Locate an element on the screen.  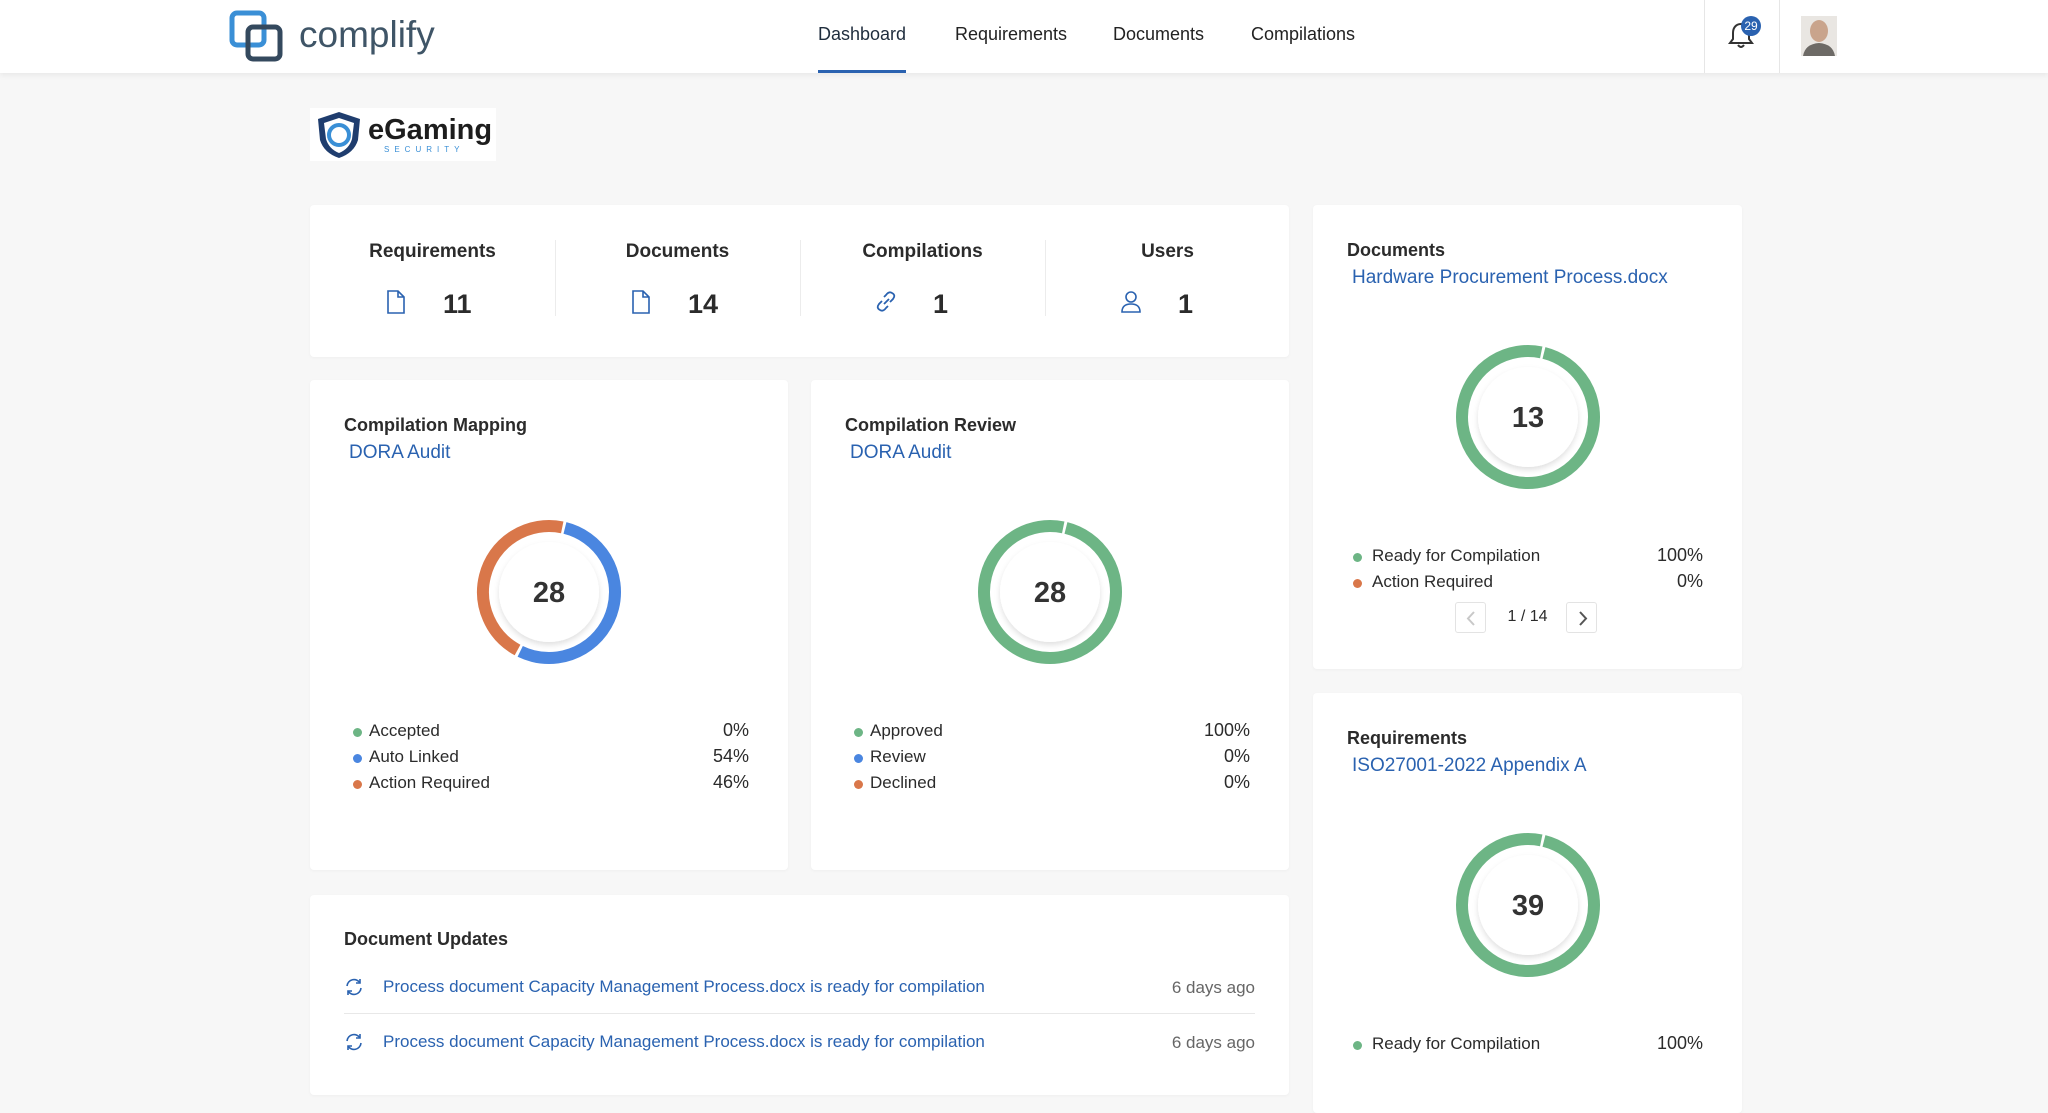
card-title: Documents is located at coordinates (1396, 250).